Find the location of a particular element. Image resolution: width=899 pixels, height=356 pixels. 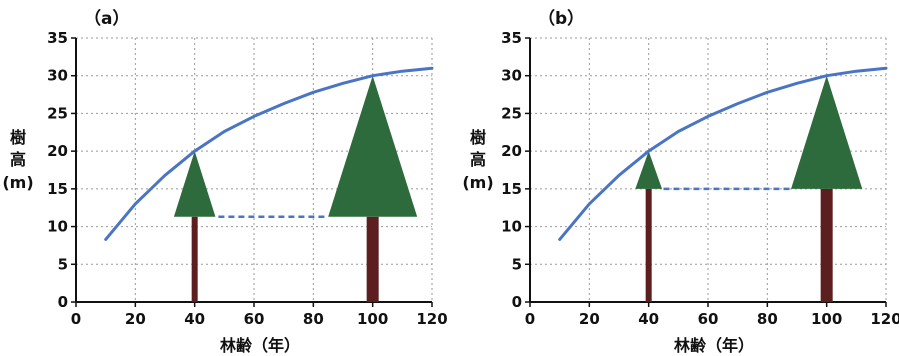

panel-label: （b） is located at coordinates (561, 18).